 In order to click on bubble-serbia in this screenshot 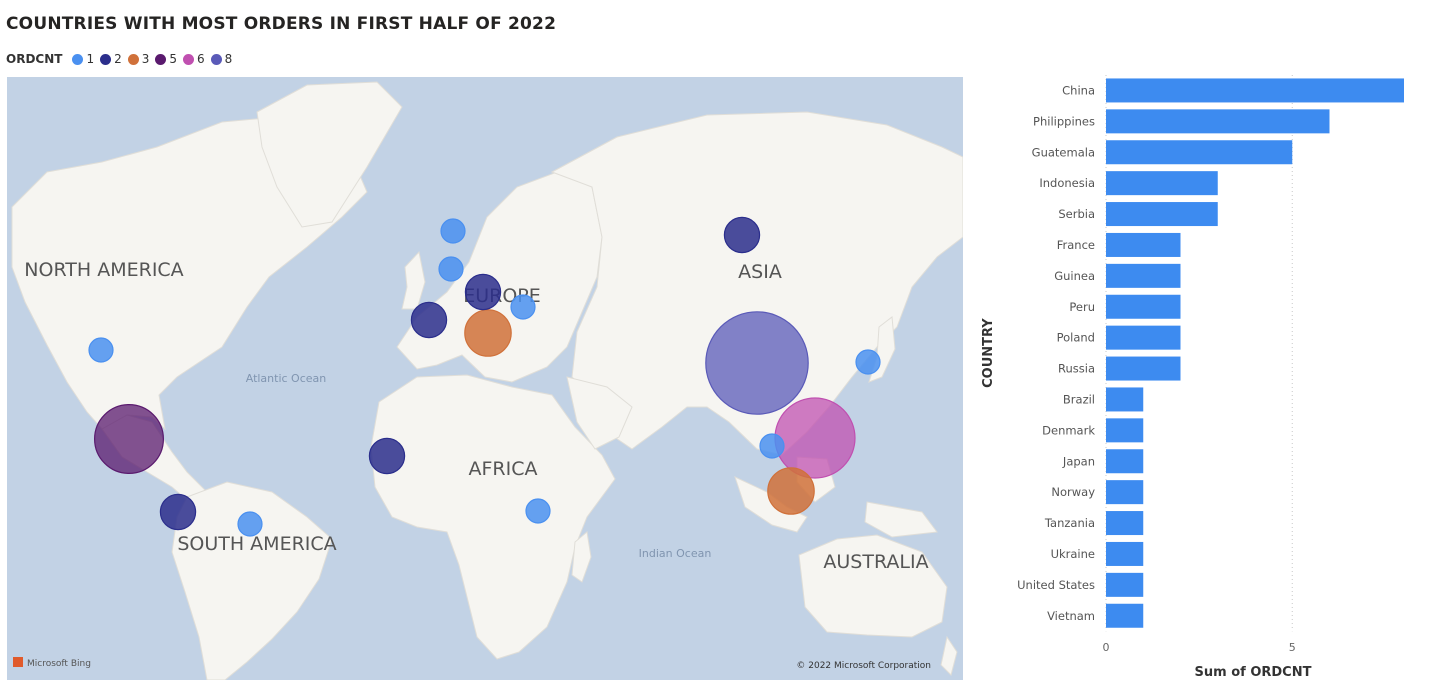, I will do `click(488, 333)`.